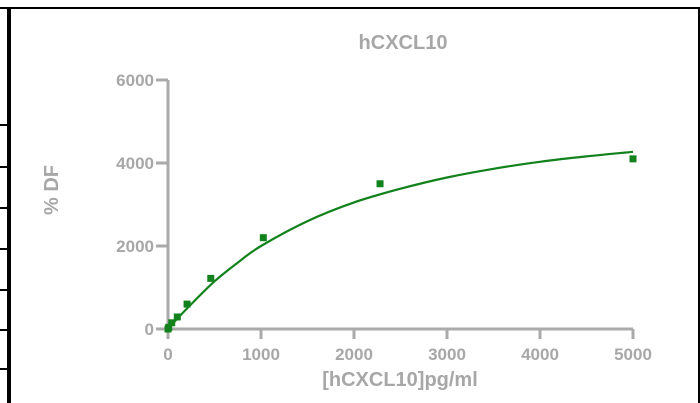 This screenshot has width=700, height=403. I want to click on chart-title: hCXCL10, so click(403, 43).